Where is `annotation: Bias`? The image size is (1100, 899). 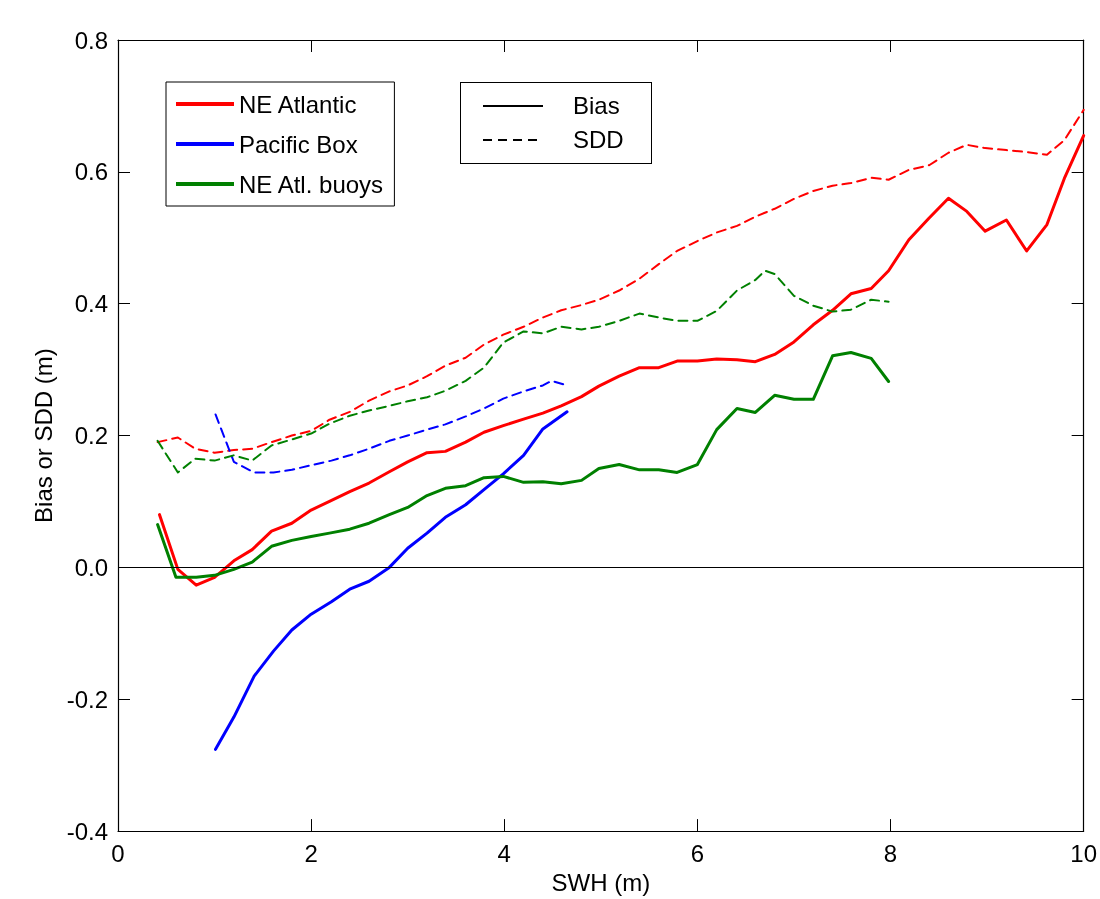 annotation: Bias is located at coordinates (596, 106).